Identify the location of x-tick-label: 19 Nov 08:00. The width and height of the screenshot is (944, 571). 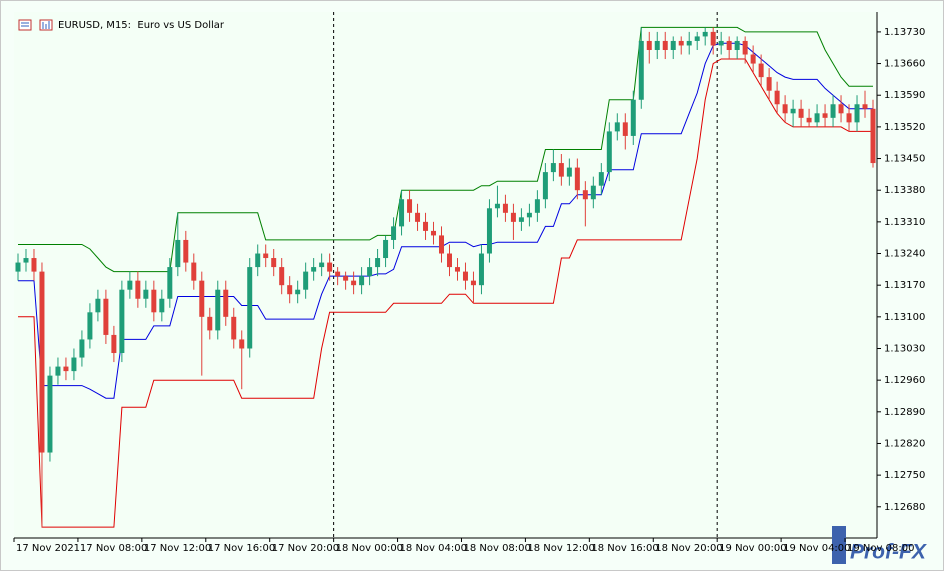
(880, 548).